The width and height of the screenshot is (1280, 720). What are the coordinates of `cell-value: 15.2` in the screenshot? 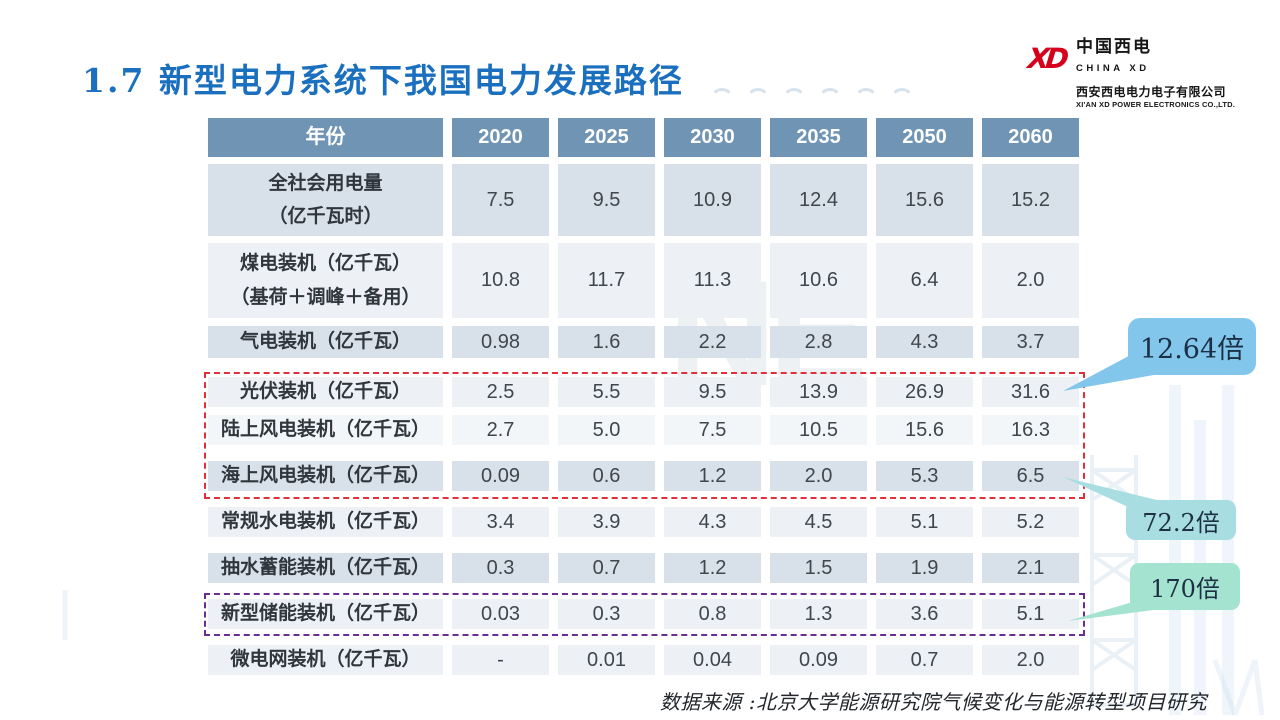 It's located at (1030, 200).